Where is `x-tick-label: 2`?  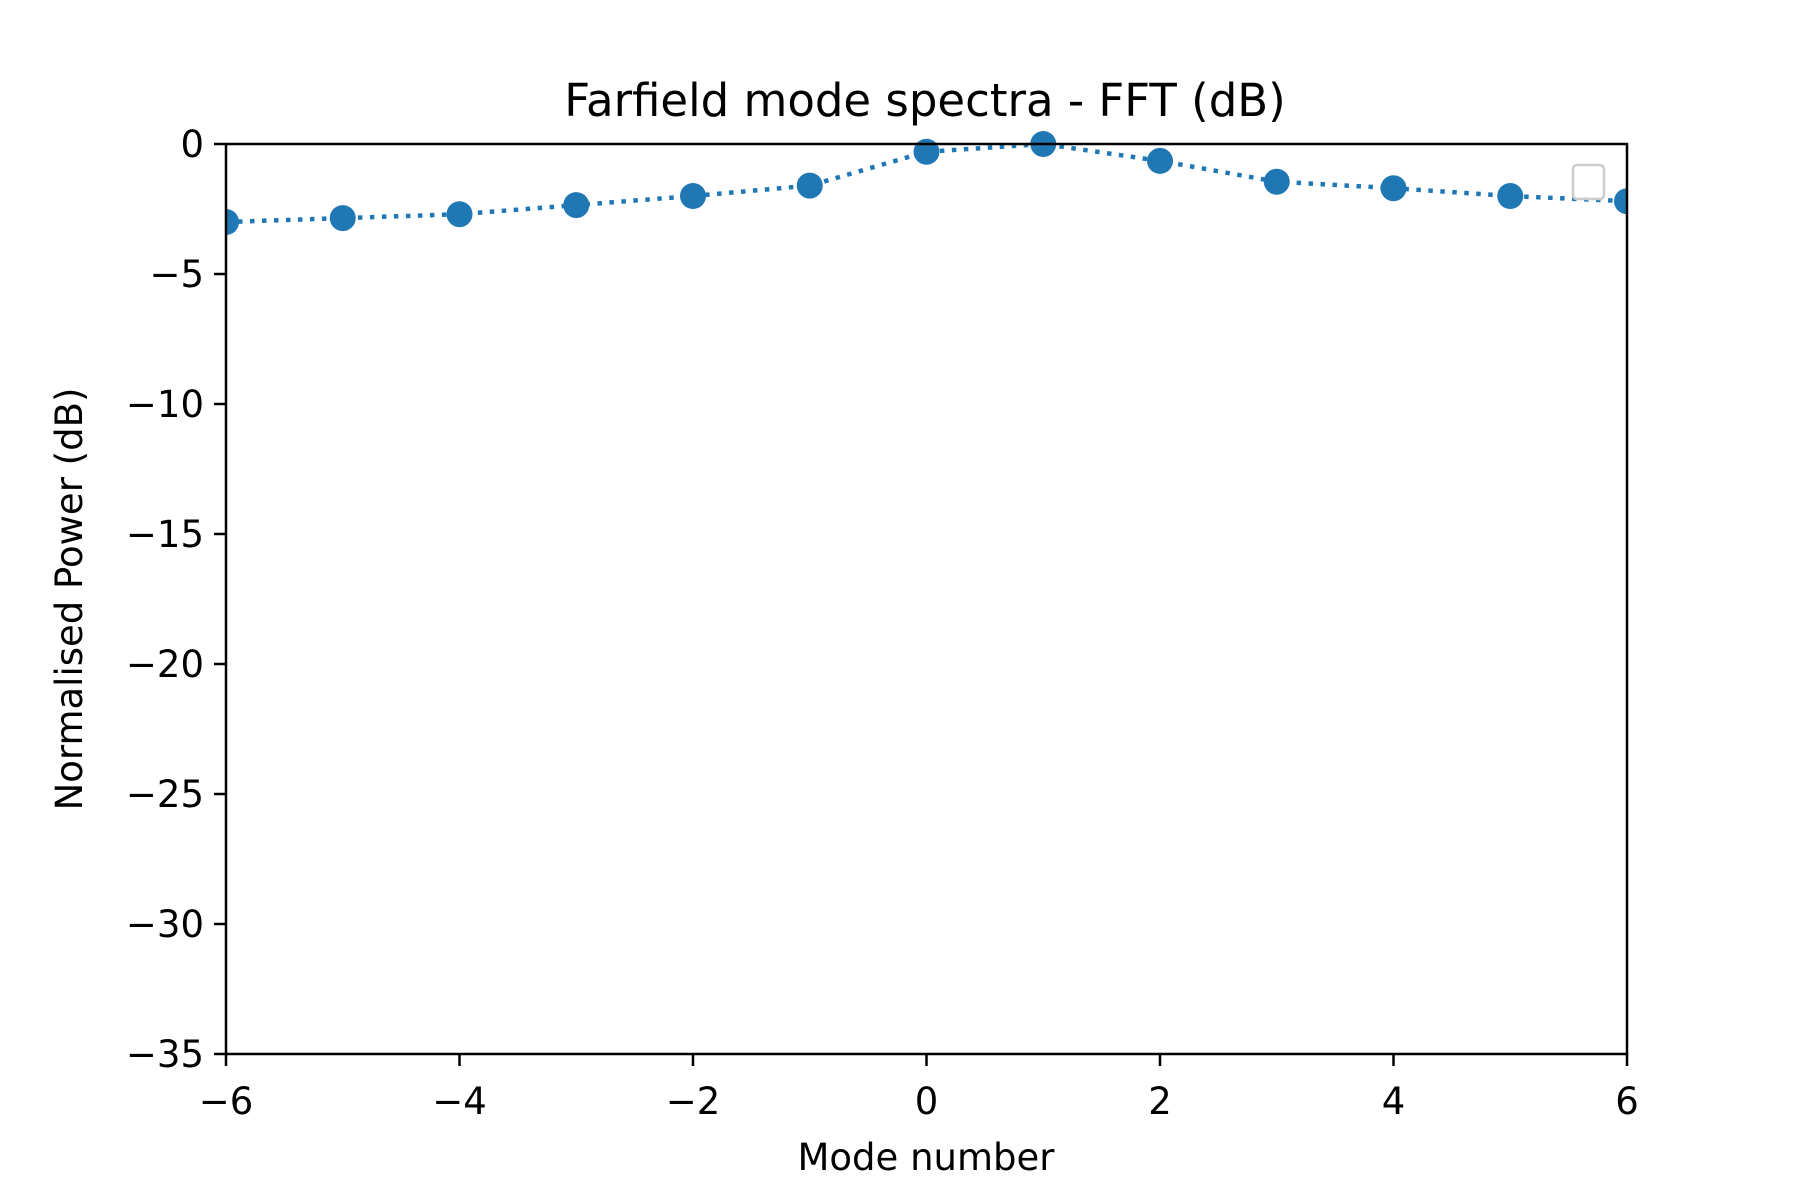 x-tick-label: 2 is located at coordinates (1160, 1101).